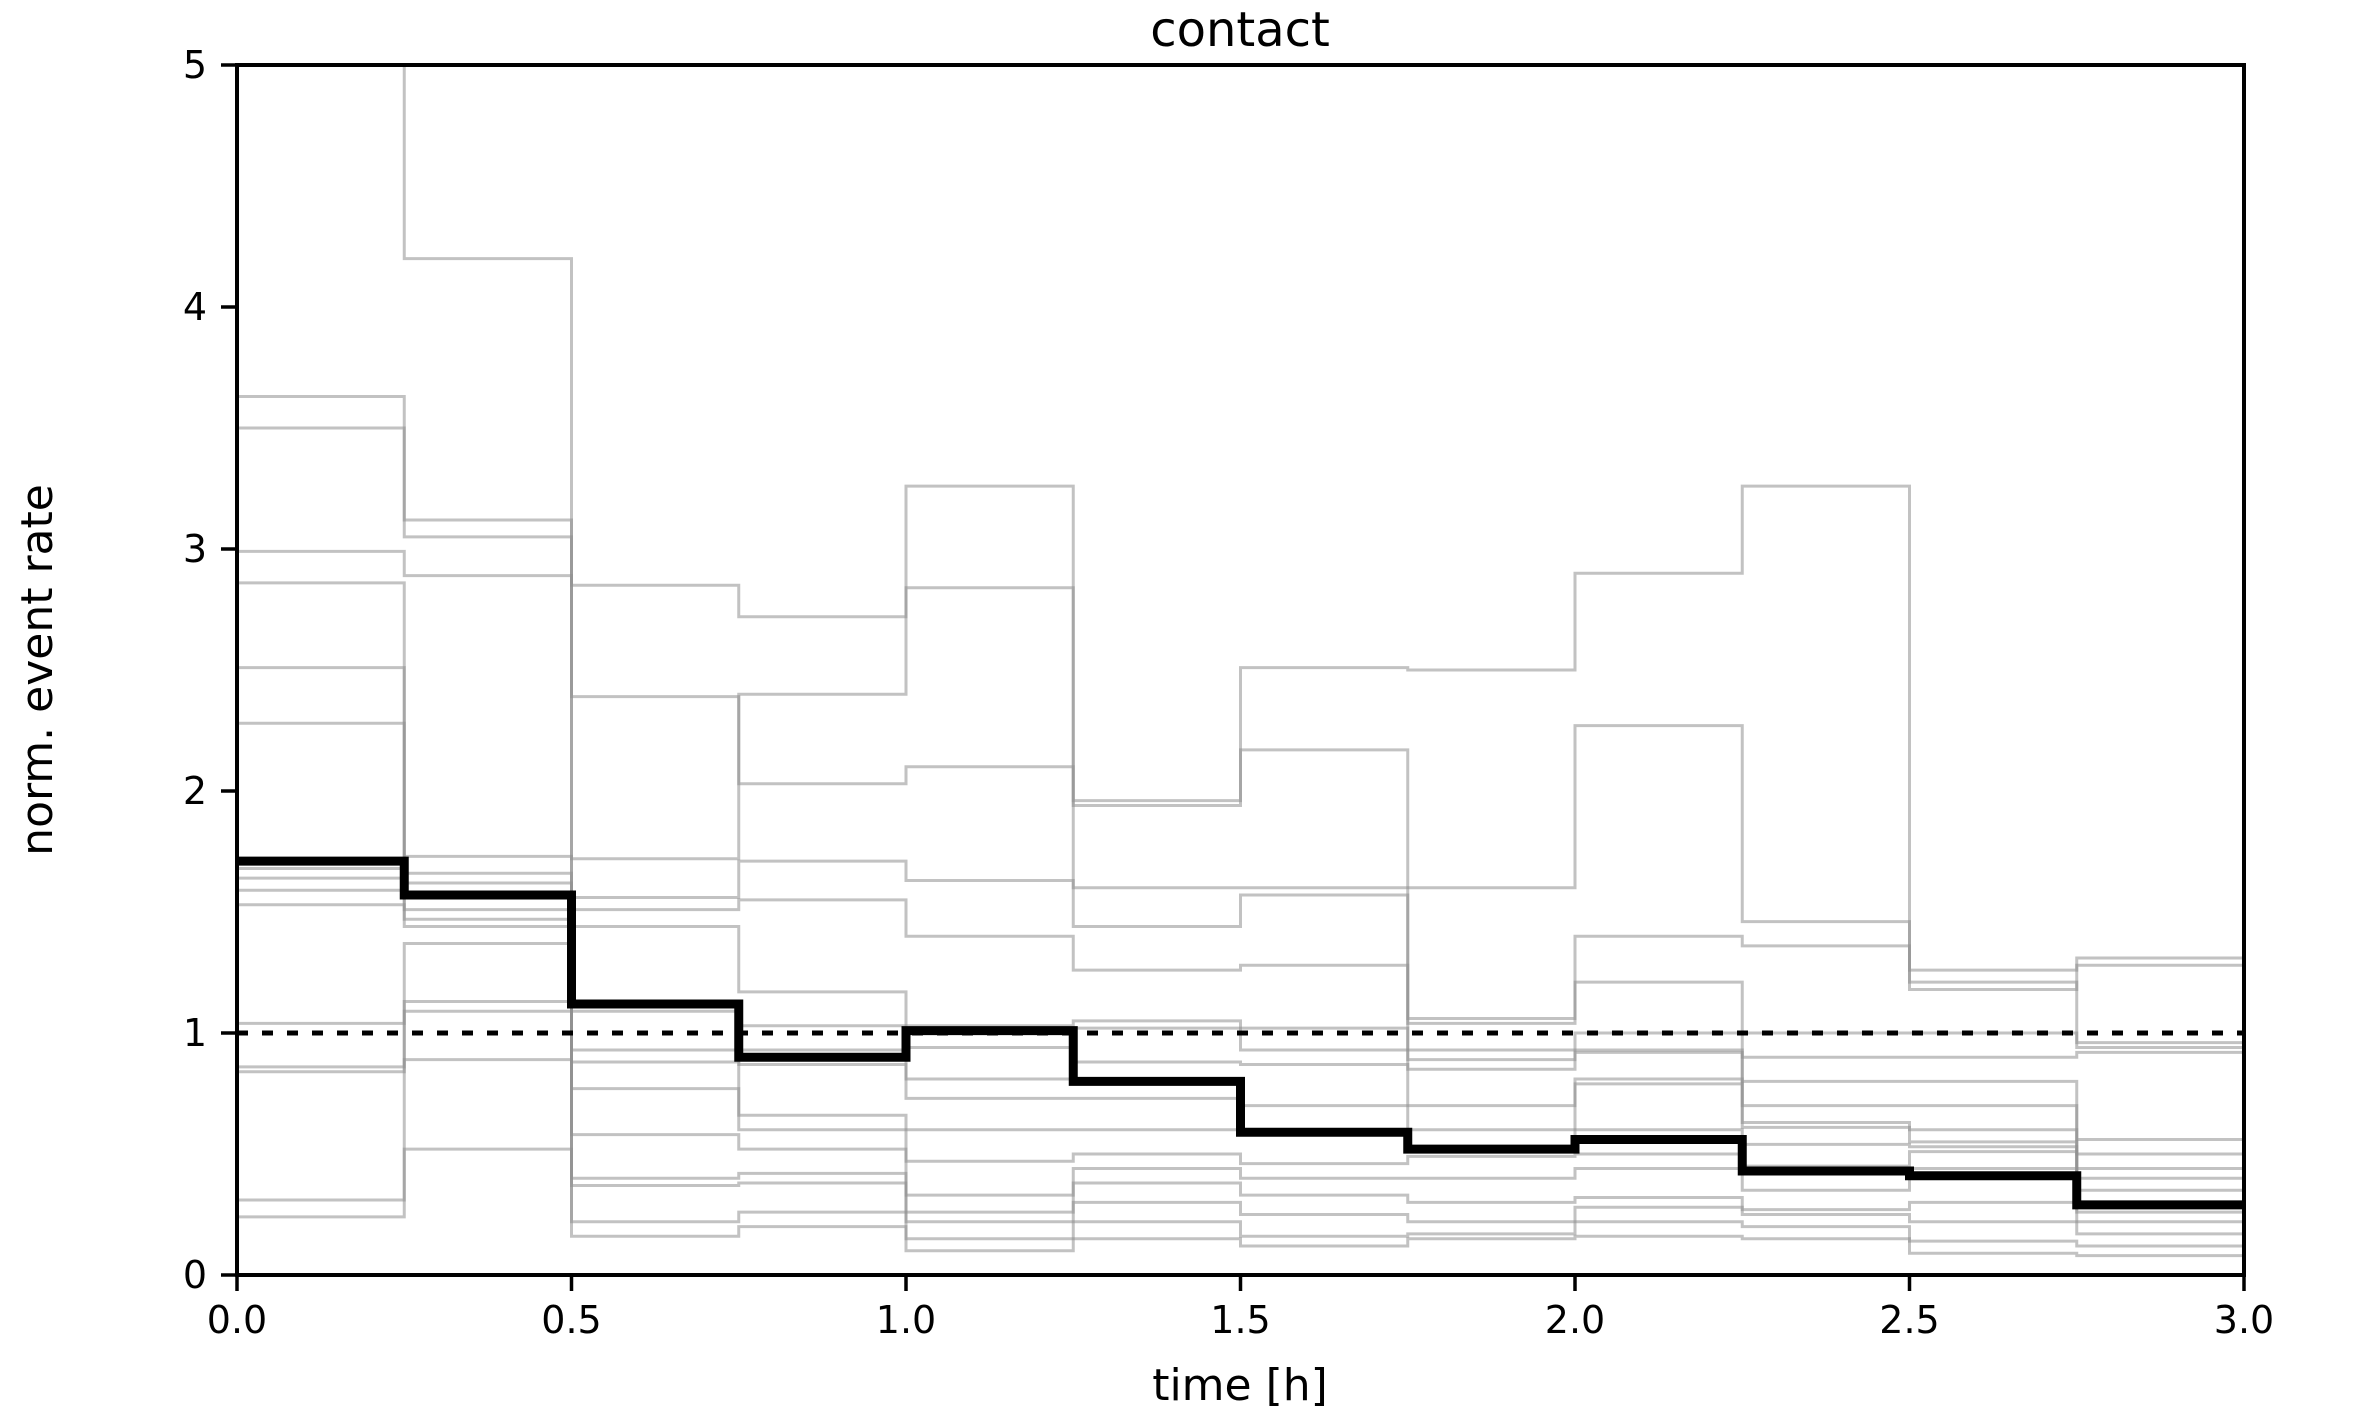  I want to click on x-tick-label: 1.0, so click(906, 1320).